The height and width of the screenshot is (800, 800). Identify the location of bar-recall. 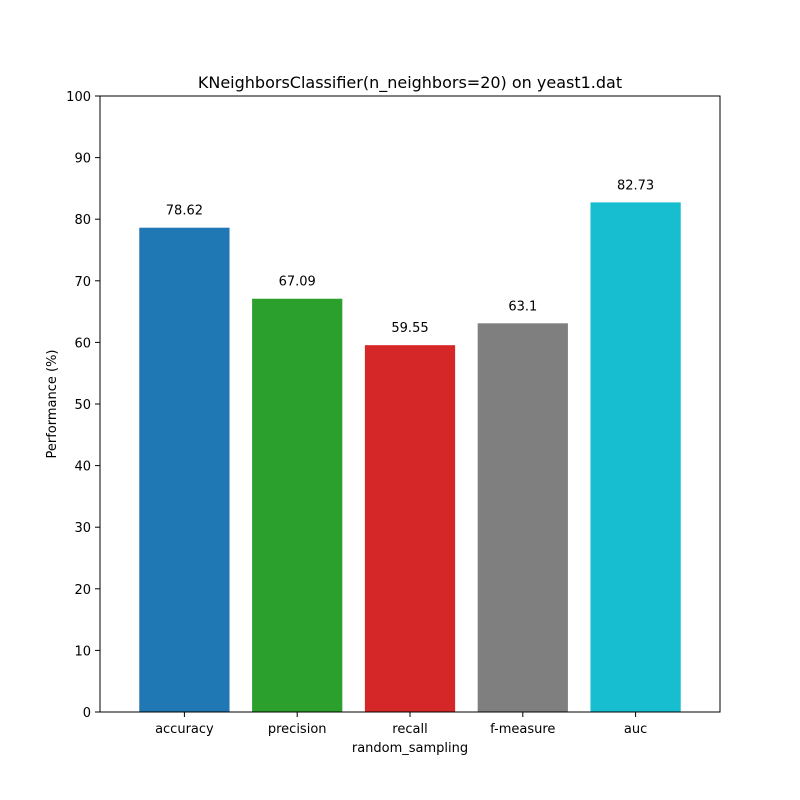
(410, 528).